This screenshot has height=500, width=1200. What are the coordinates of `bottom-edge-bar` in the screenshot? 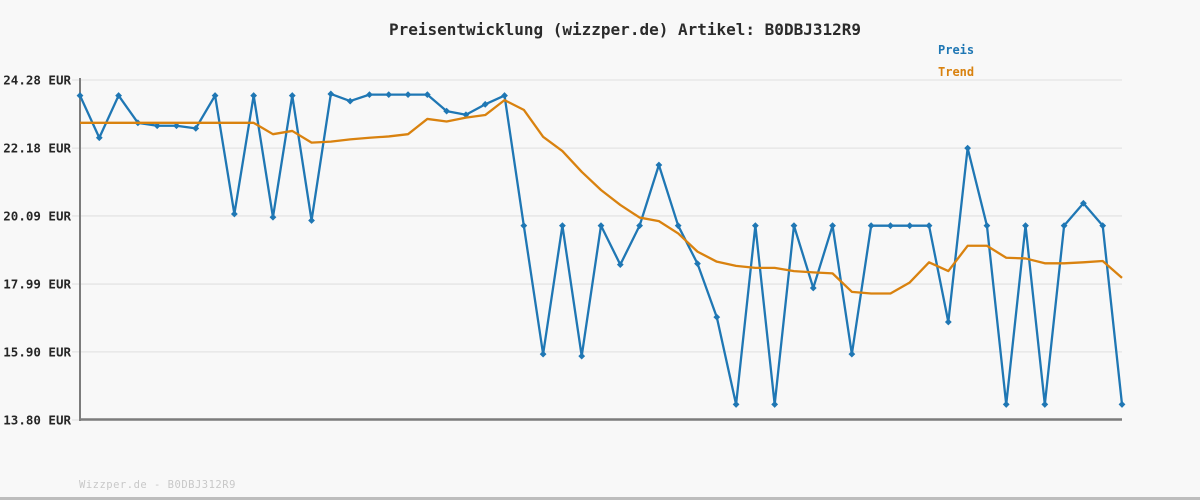 It's located at (600, 498).